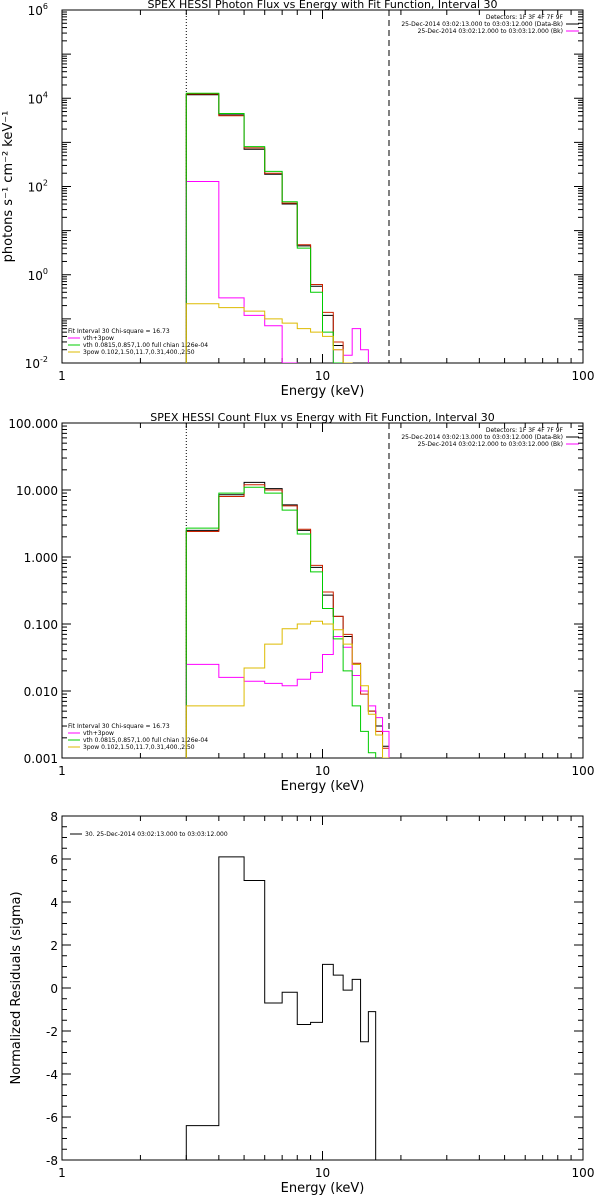 Image resolution: width=600 pixels, height=1200 pixels. Describe the element at coordinates (52, 1032) in the screenshot. I see `y-tick-label: -2` at that location.